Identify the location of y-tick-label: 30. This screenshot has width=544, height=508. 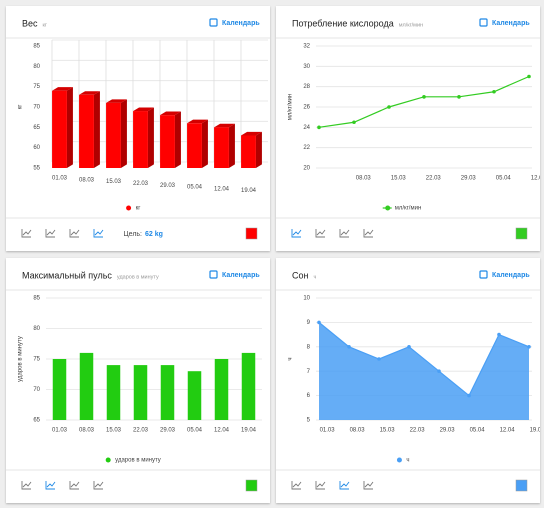
(306, 67).